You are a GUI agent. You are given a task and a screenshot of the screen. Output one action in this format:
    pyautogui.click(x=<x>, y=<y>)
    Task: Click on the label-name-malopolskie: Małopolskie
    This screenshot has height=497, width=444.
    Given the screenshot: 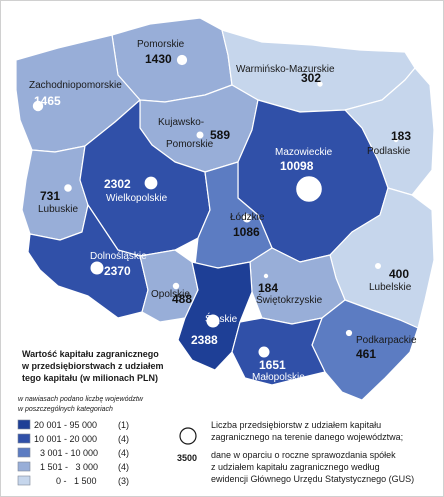 What is the action you would take?
    pyautogui.click(x=278, y=377)
    